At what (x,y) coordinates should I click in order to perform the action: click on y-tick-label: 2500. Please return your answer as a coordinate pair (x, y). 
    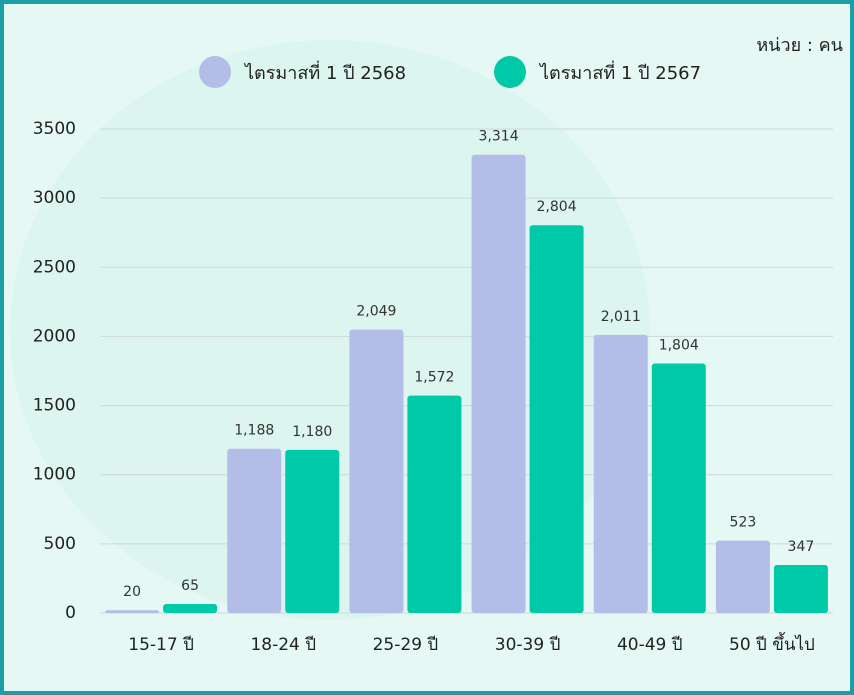
    Looking at the image, I should click on (54, 267).